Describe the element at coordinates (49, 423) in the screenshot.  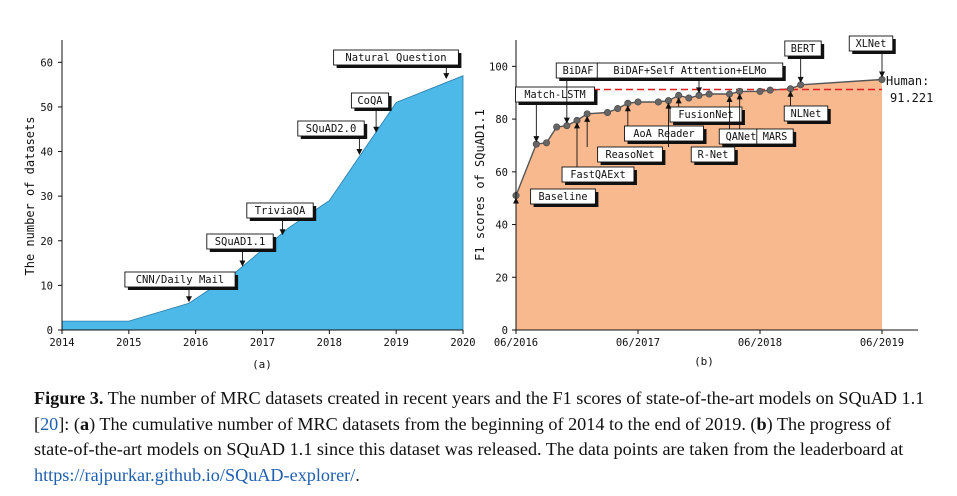
I see `caption-ref-link: 20` at that location.